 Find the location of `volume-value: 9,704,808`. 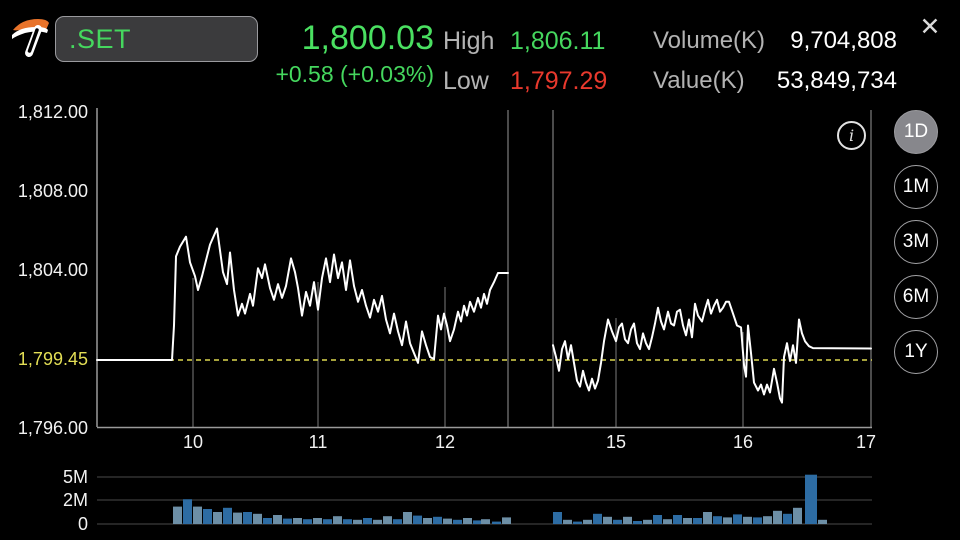

volume-value: 9,704,808 is located at coordinates (843, 40).